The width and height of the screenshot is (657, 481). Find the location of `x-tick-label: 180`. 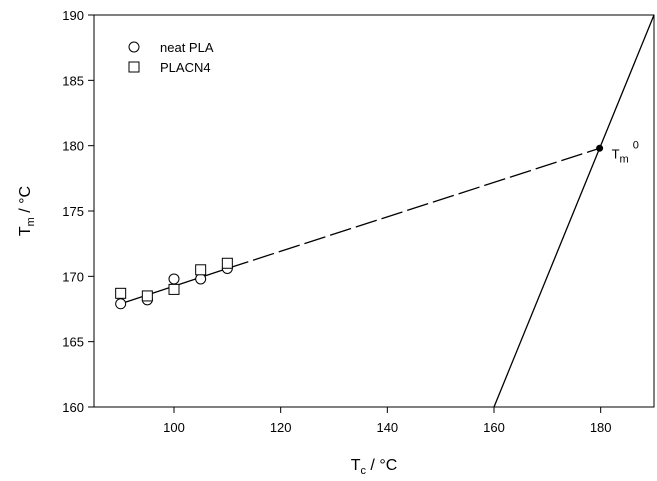

x-tick-label: 180 is located at coordinates (601, 427).